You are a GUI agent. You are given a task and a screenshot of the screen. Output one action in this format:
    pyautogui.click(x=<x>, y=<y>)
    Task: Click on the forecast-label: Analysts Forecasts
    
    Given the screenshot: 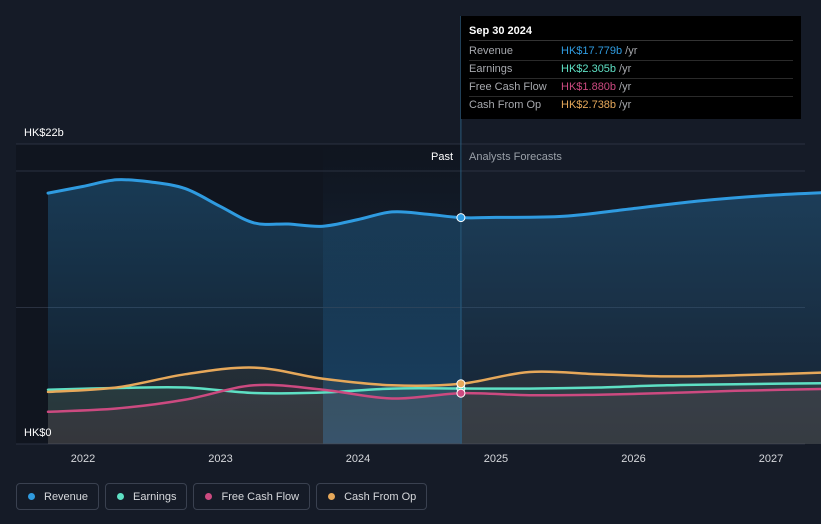 What is the action you would take?
    pyautogui.click(x=515, y=157)
    